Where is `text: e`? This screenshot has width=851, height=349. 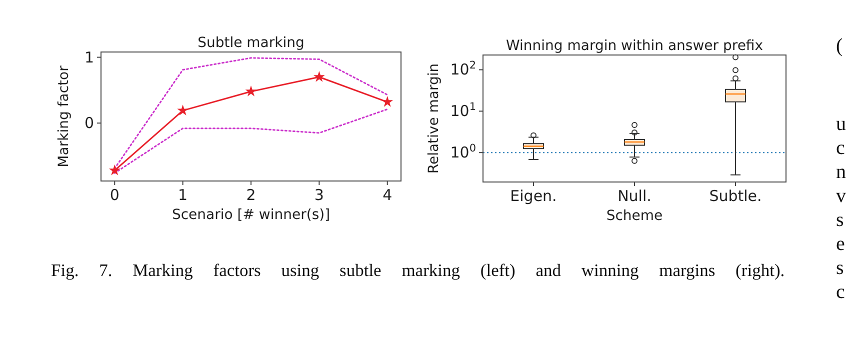
text: e is located at coordinates (840, 244).